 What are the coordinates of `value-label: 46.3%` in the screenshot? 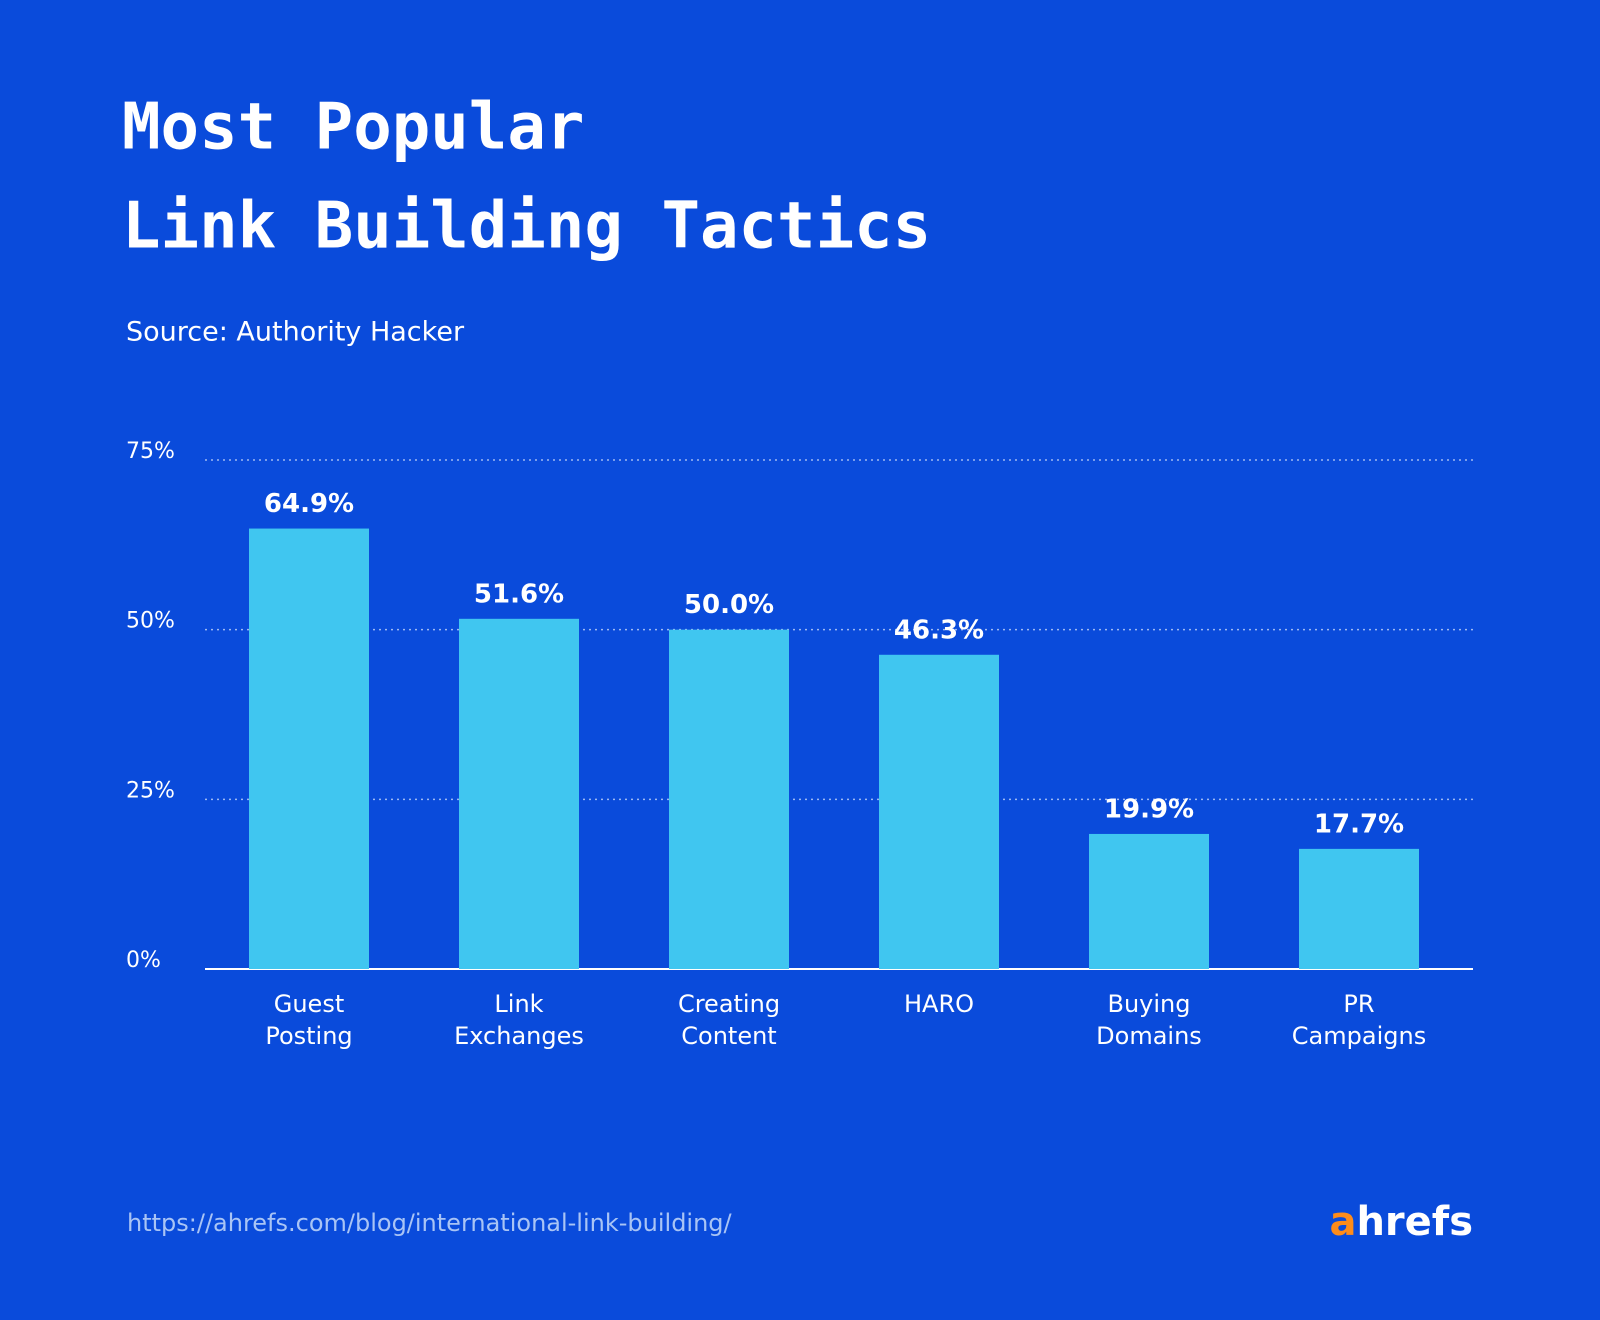 It's located at (939, 630).